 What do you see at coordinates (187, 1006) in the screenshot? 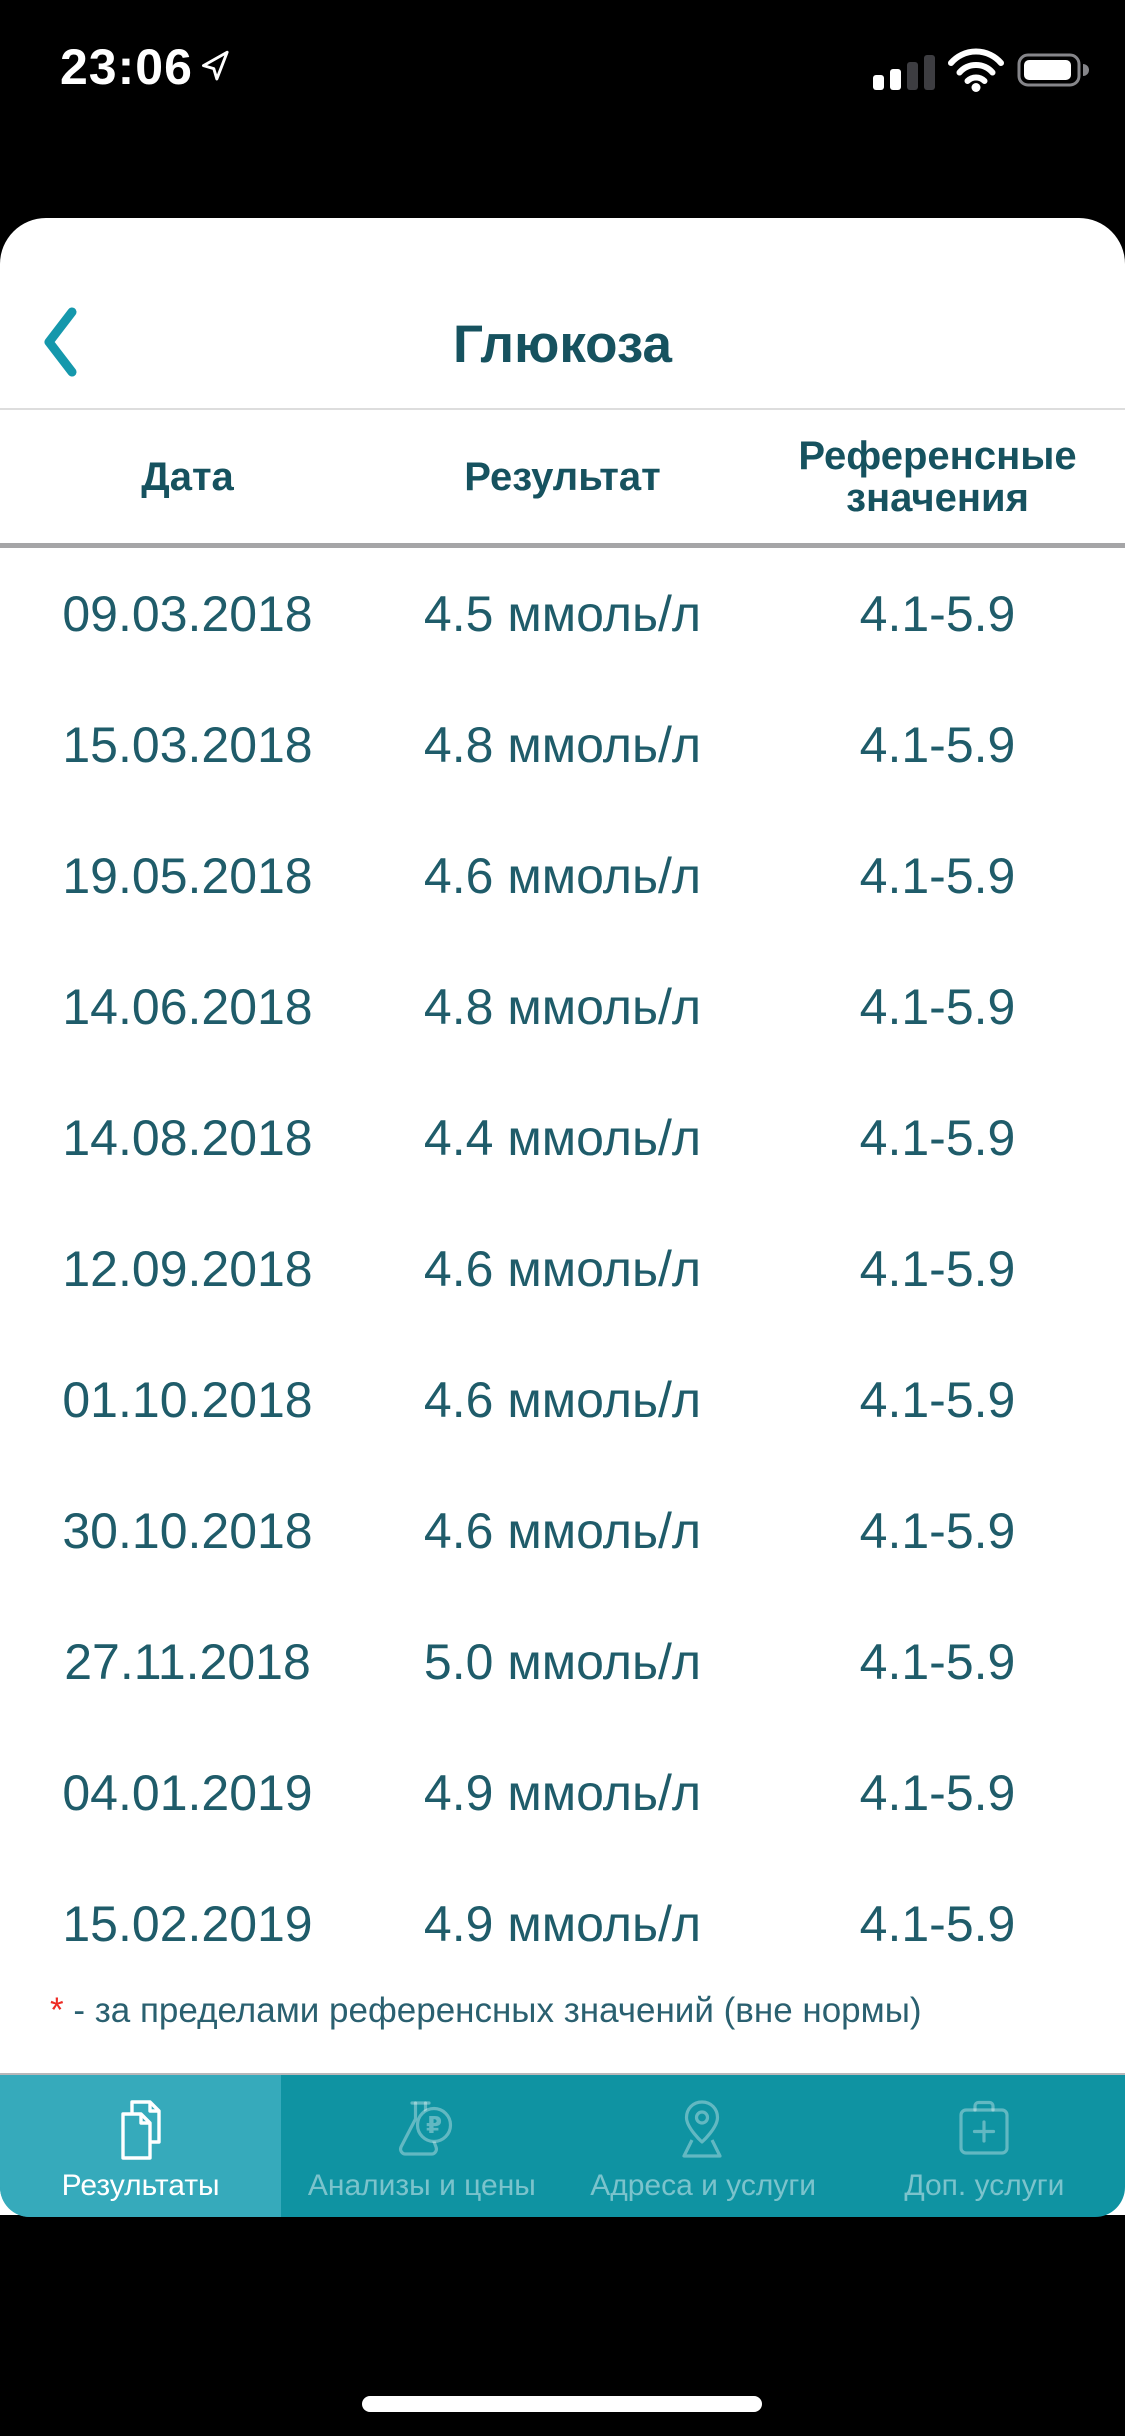
I see `result-date: 14.06.2018` at bounding box center [187, 1006].